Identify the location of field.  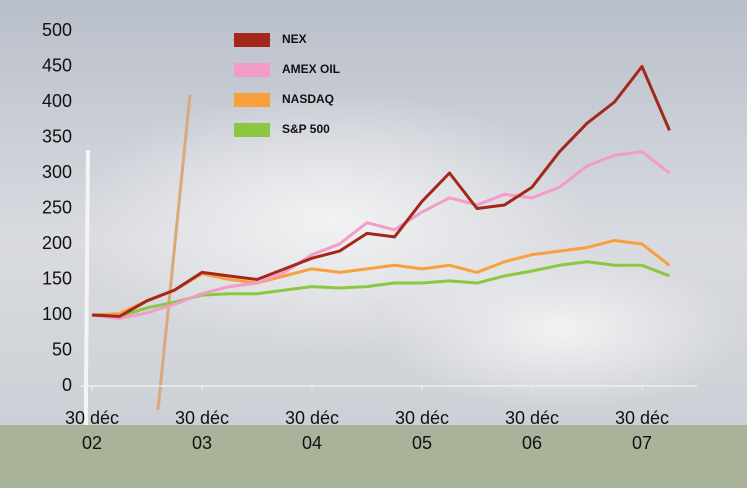
(373, 456).